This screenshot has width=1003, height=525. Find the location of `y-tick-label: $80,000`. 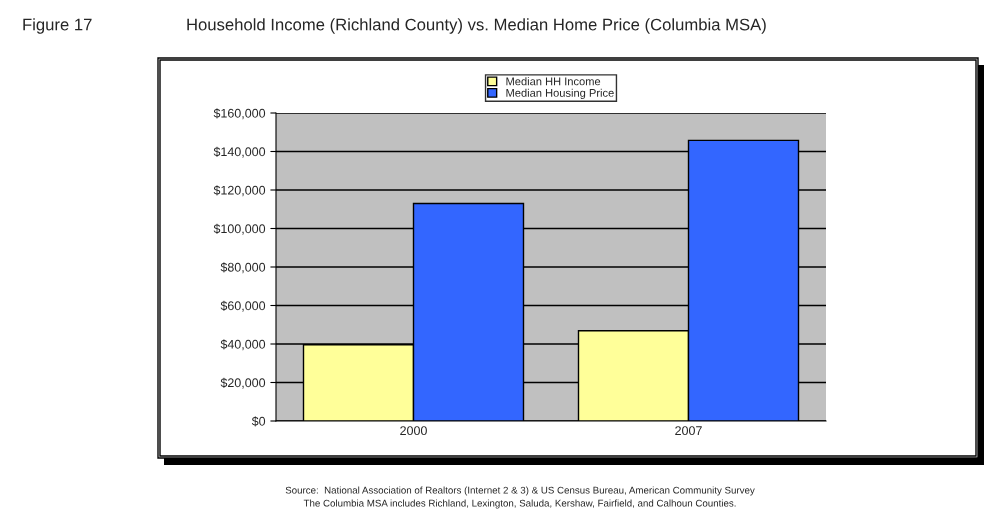

y-tick-label: $80,000 is located at coordinates (243, 268).